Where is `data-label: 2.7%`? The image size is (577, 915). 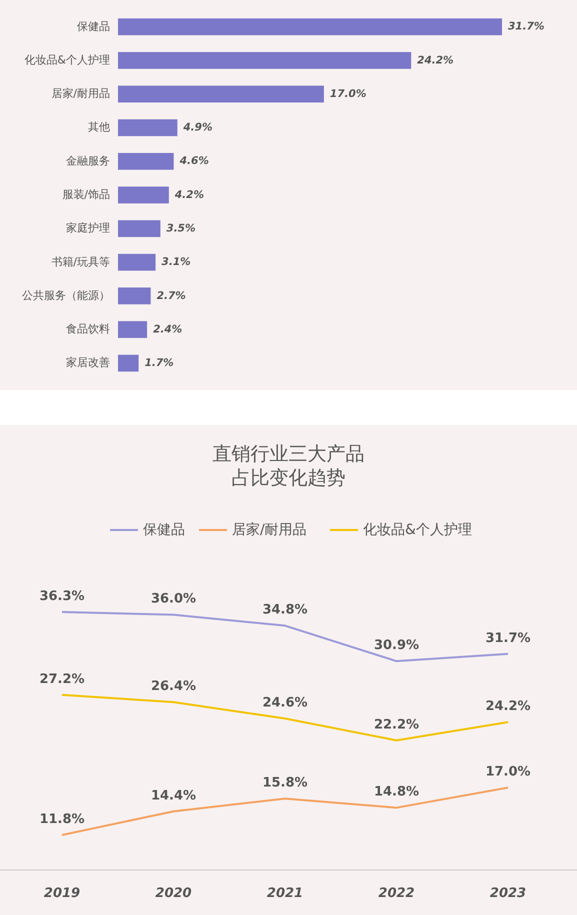 data-label: 2.7% is located at coordinates (171, 296).